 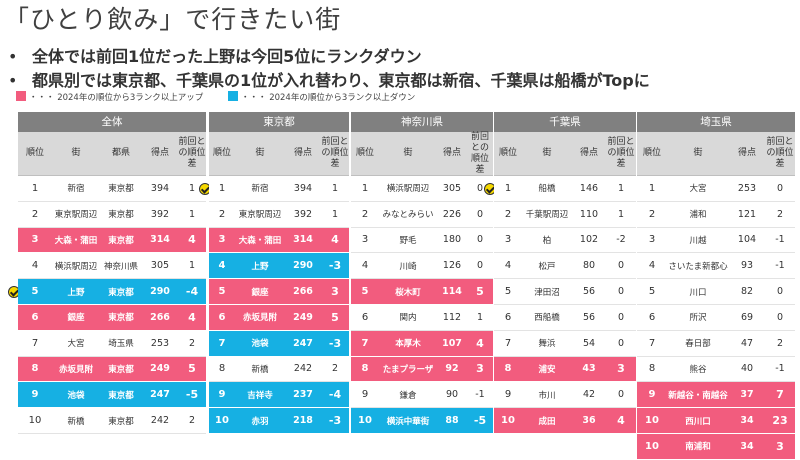 I want to click on cell-town: 銀座, so click(x=260, y=292).